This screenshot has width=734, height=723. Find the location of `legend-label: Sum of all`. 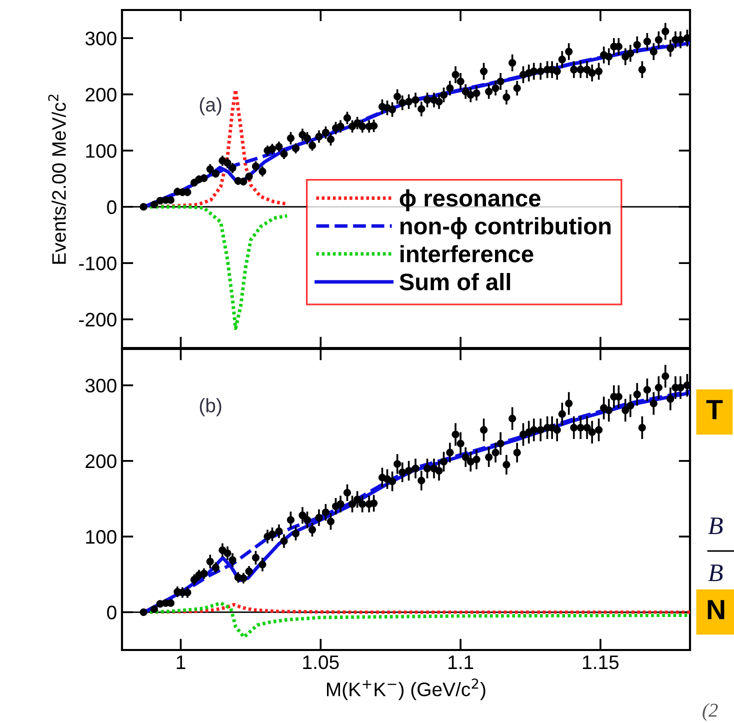

legend-label: Sum of all is located at coordinates (455, 281).